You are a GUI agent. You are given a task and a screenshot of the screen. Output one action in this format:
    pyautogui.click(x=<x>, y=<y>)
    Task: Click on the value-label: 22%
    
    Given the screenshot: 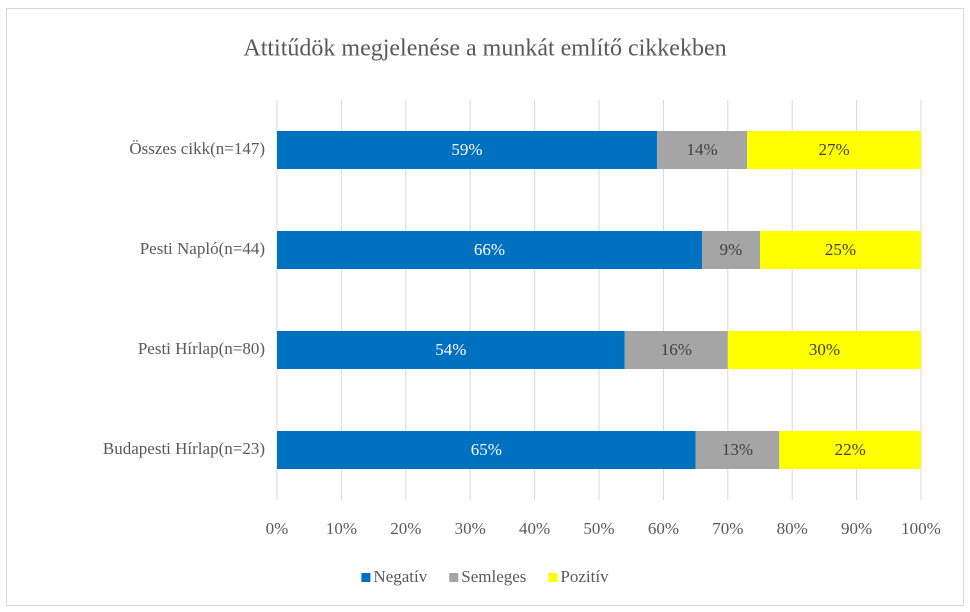 What is the action you would take?
    pyautogui.click(x=850, y=449)
    